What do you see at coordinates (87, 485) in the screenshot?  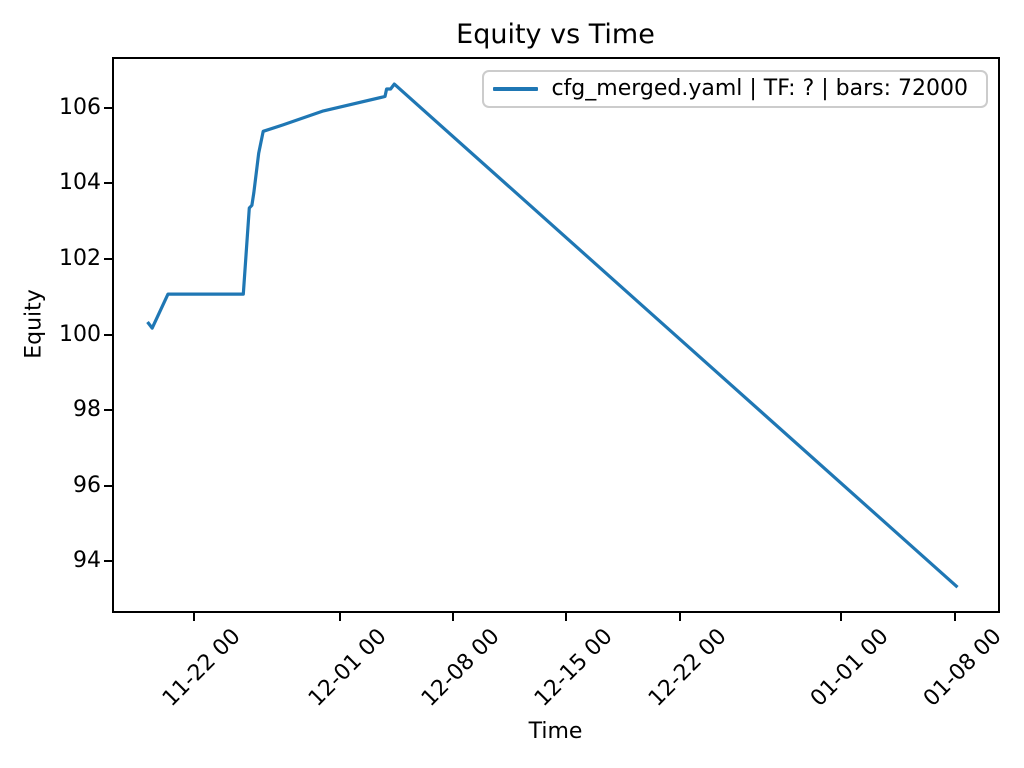 I see `y-tick-label: 96` at bounding box center [87, 485].